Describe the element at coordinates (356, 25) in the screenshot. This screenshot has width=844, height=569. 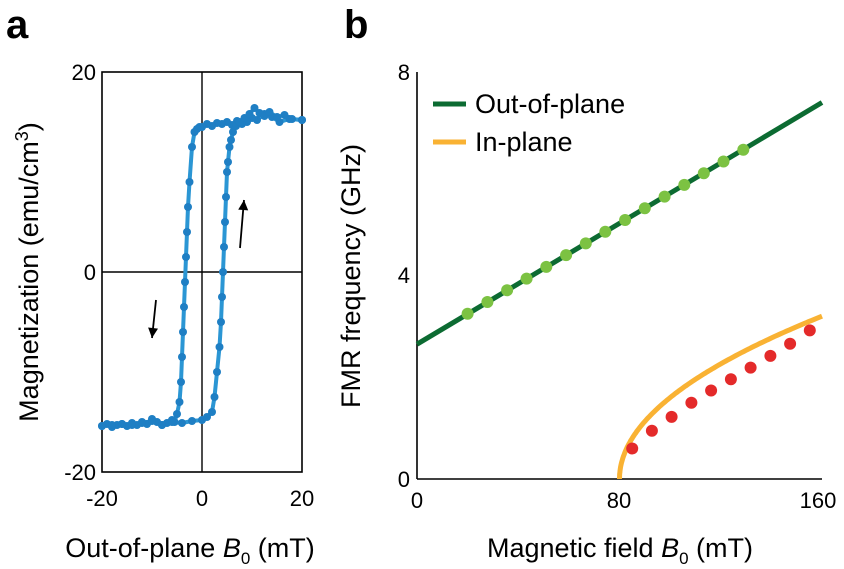
I see `panel-b-letter: b` at that location.